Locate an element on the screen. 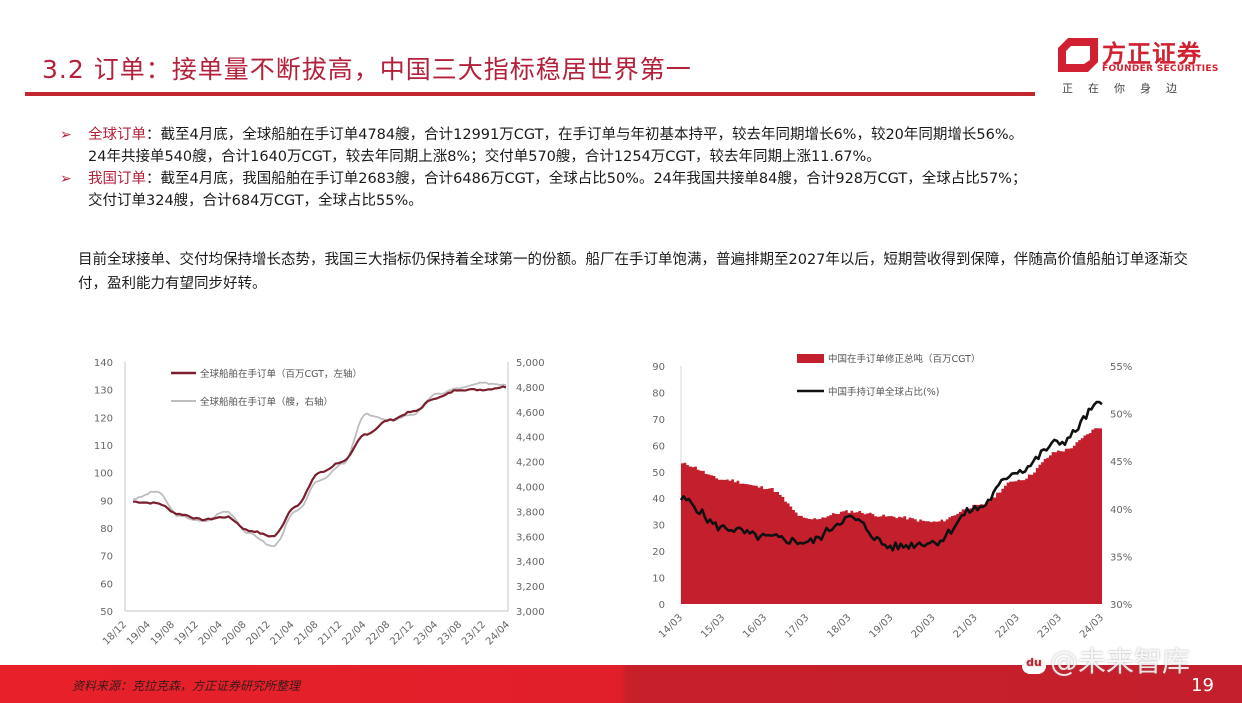 The height and width of the screenshot is (703, 1242). right-y-tick: 4,800 is located at coordinates (530, 388).